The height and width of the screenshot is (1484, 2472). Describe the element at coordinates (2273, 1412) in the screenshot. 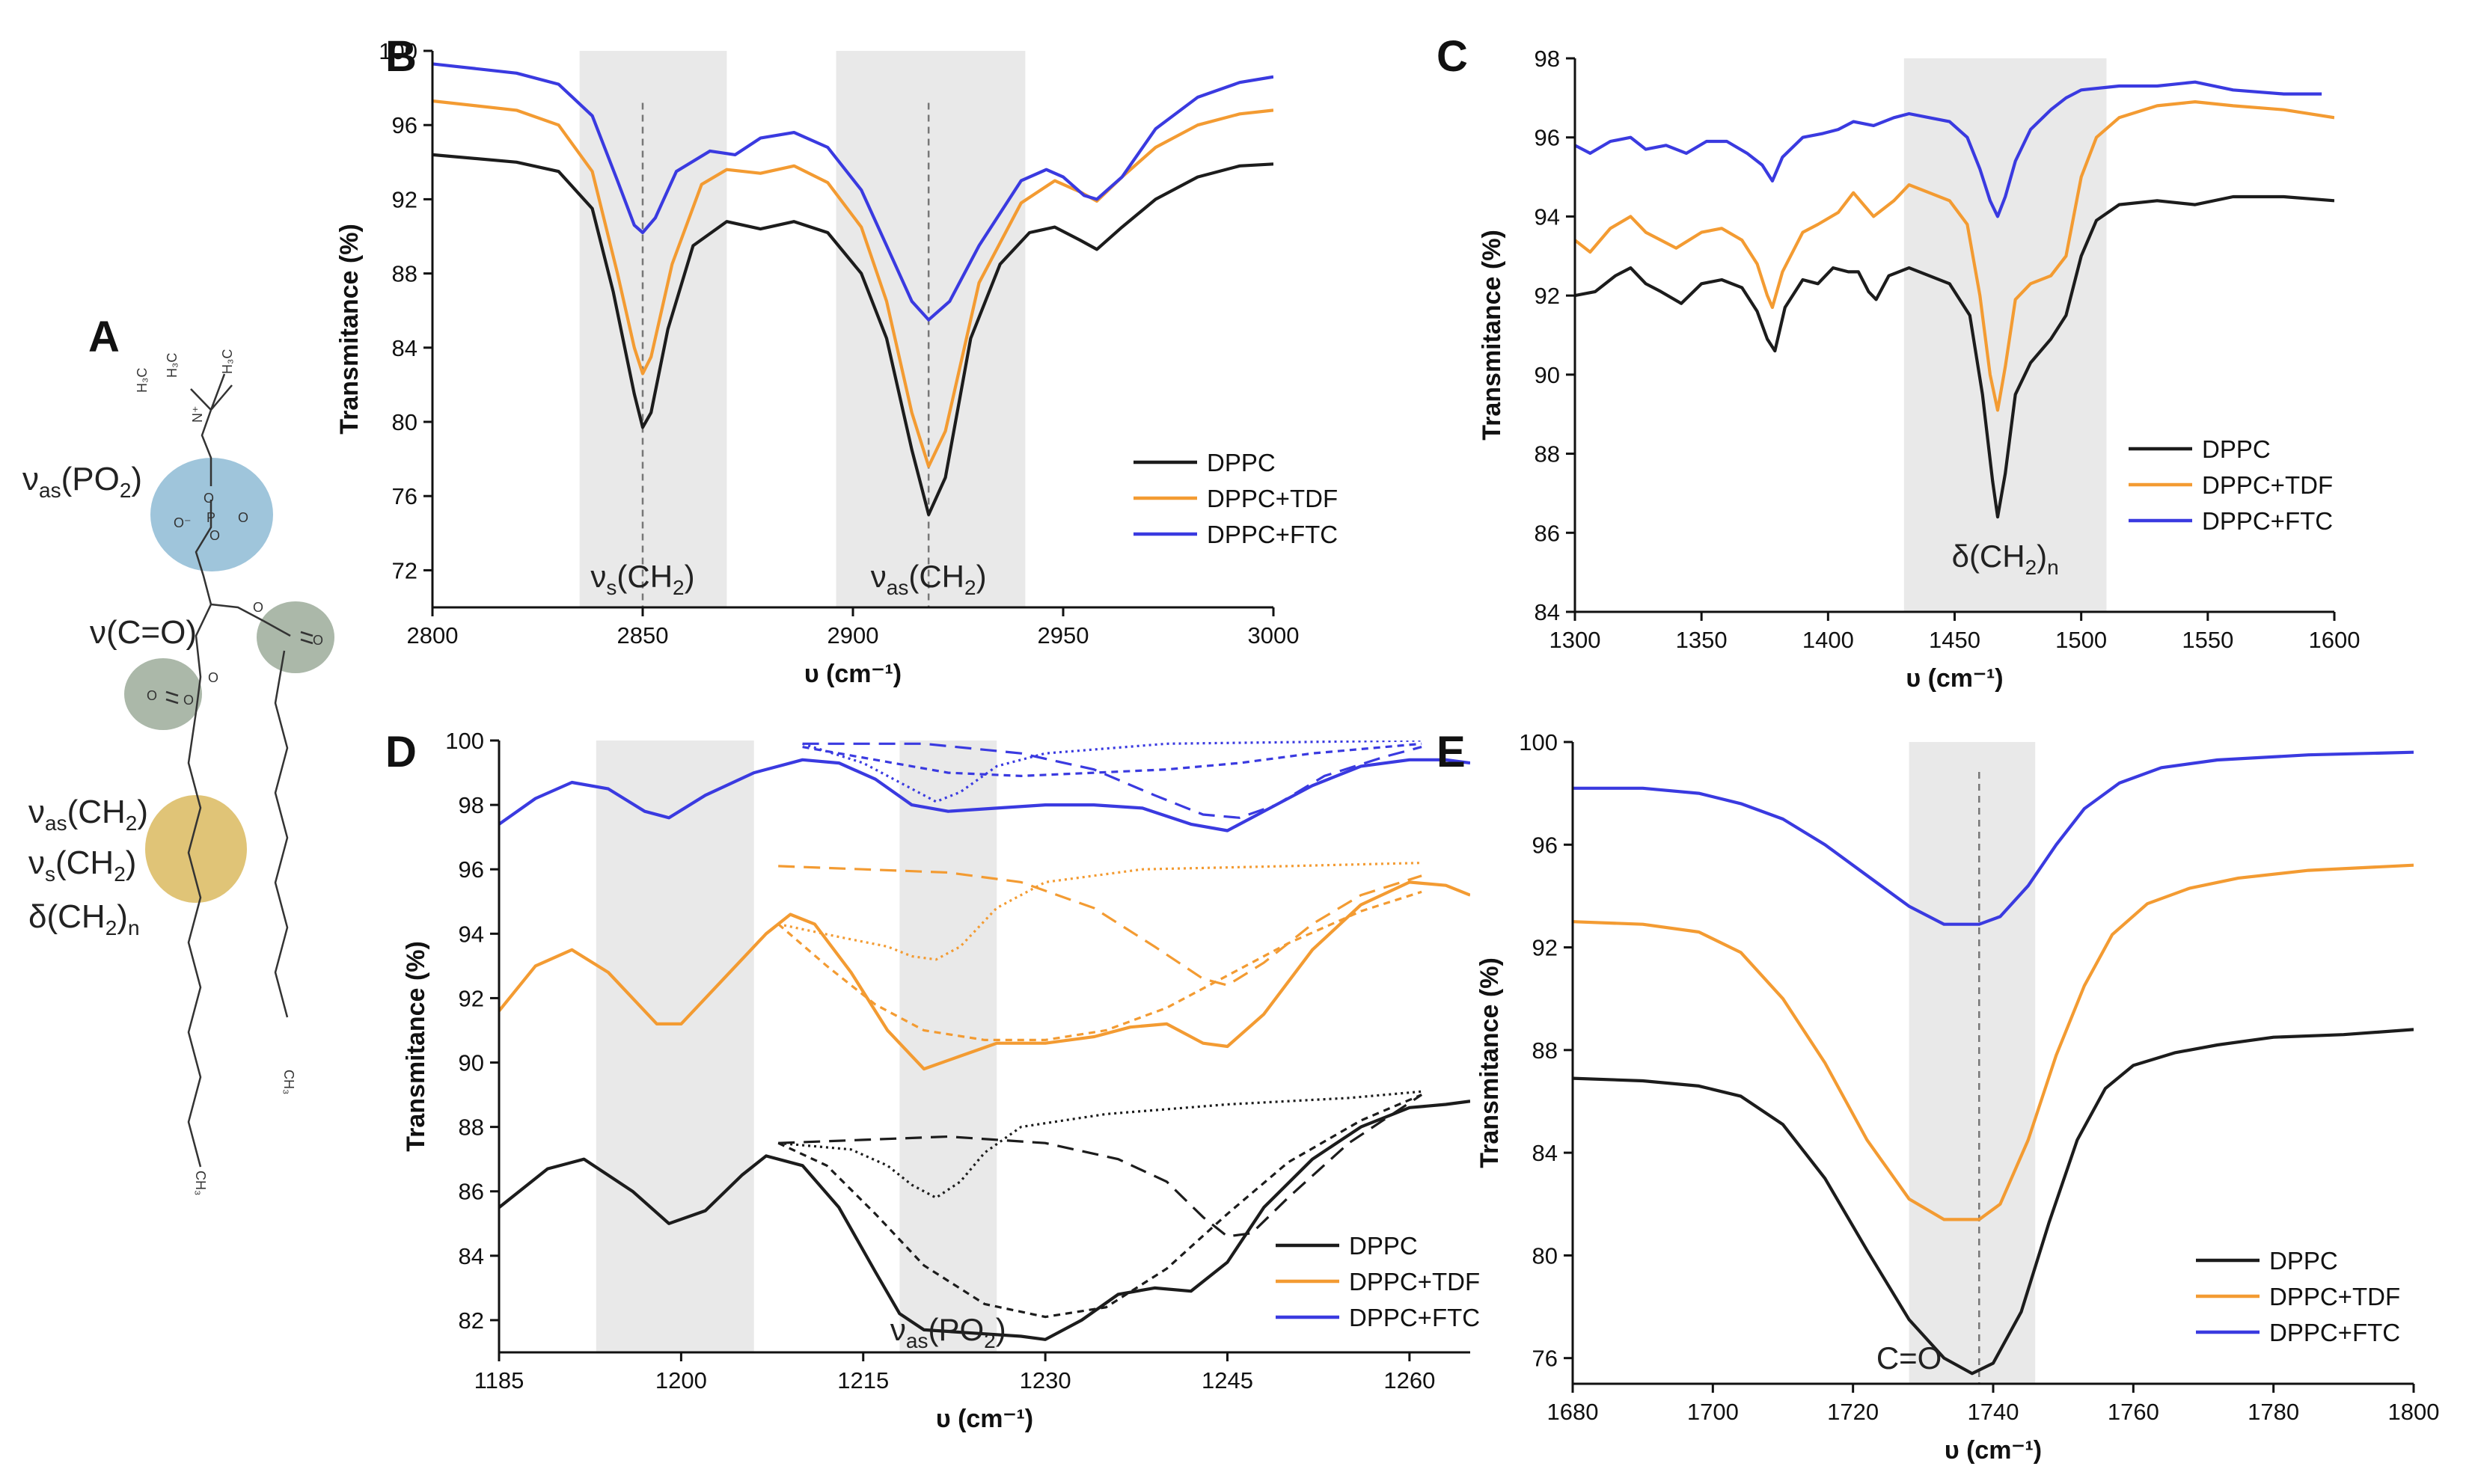

I see `x-tick-label: 1780` at that location.